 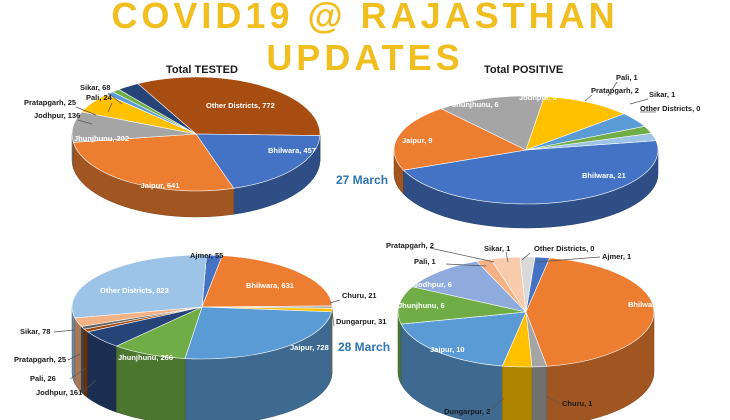 I want to click on pie-side-dungarpur, so click(x=517, y=392).